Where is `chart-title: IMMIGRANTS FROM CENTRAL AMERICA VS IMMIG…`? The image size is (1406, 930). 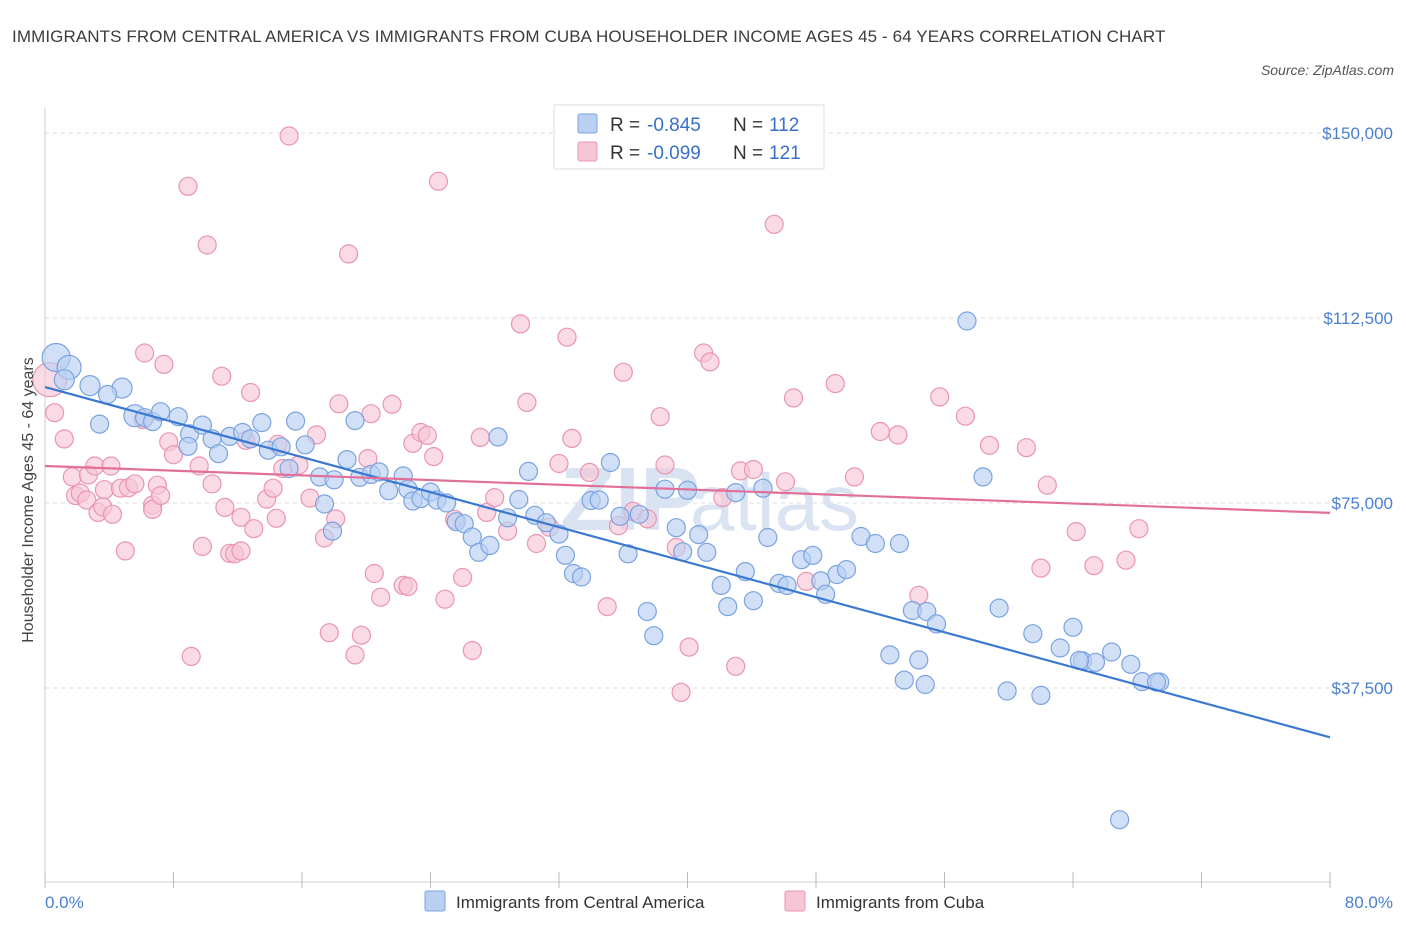 chart-title: IMMIGRANTS FROM CENTRAL AMERICA VS IMMIG… is located at coordinates (589, 36).